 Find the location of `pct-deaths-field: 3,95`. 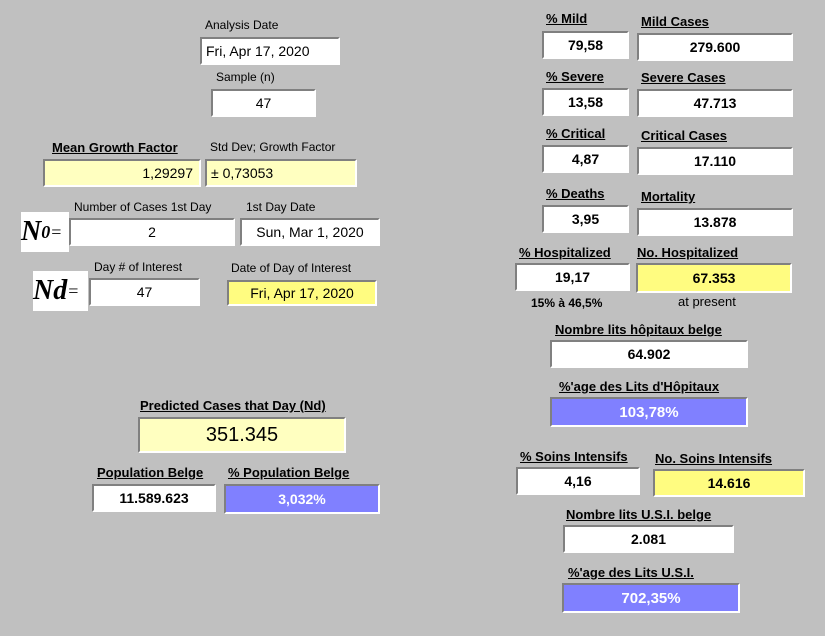

pct-deaths-field: 3,95 is located at coordinates (585, 219).